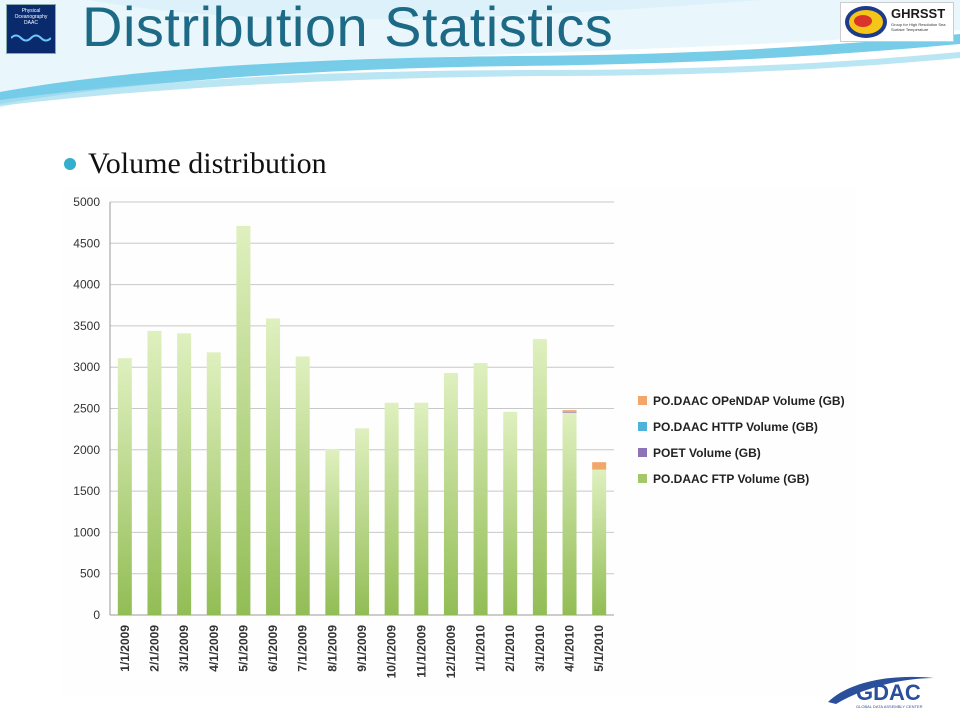  I want to click on x-tick-label: 5/1/2010, so click(599, 648).